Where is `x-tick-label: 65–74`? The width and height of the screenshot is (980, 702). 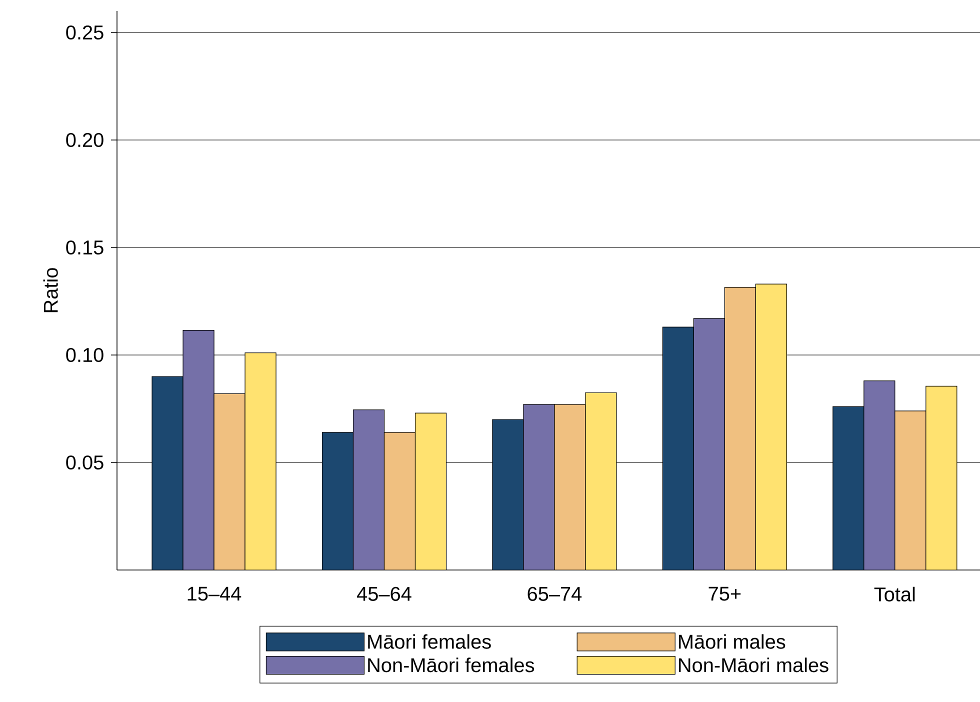 x-tick-label: 65–74 is located at coordinates (555, 593).